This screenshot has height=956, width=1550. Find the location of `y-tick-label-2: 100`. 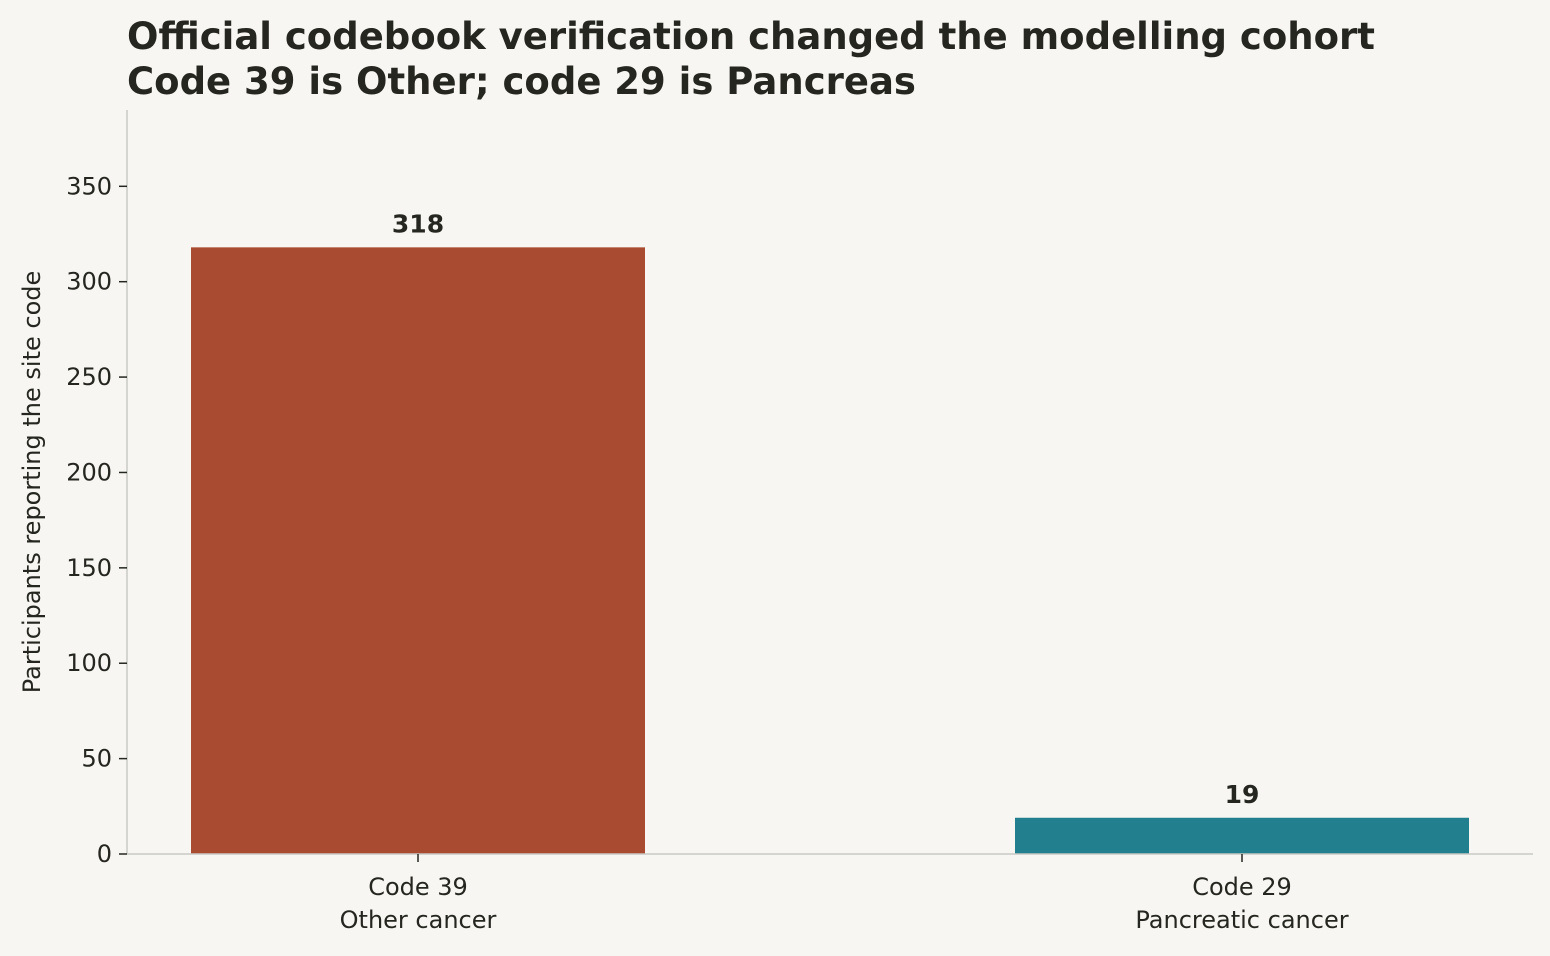

y-tick-label-2: 100 is located at coordinates (89, 663).